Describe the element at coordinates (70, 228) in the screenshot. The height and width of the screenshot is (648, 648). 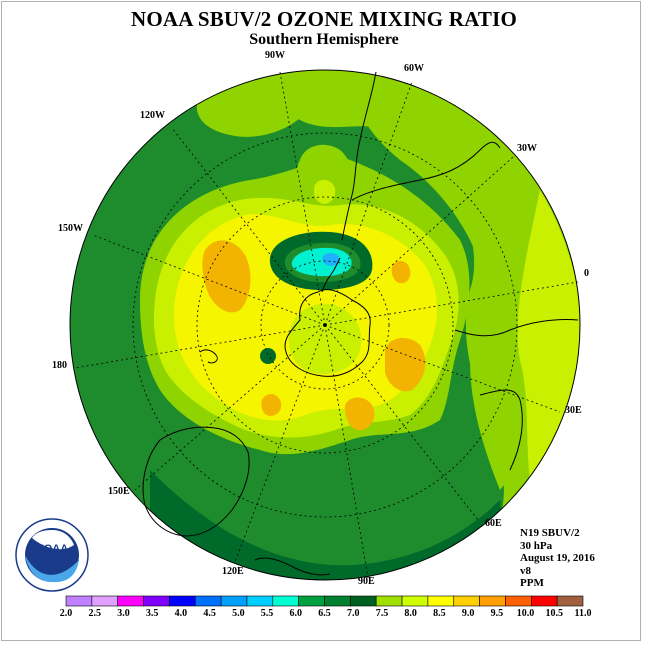
I see `lon-label-150w: 150W` at that location.